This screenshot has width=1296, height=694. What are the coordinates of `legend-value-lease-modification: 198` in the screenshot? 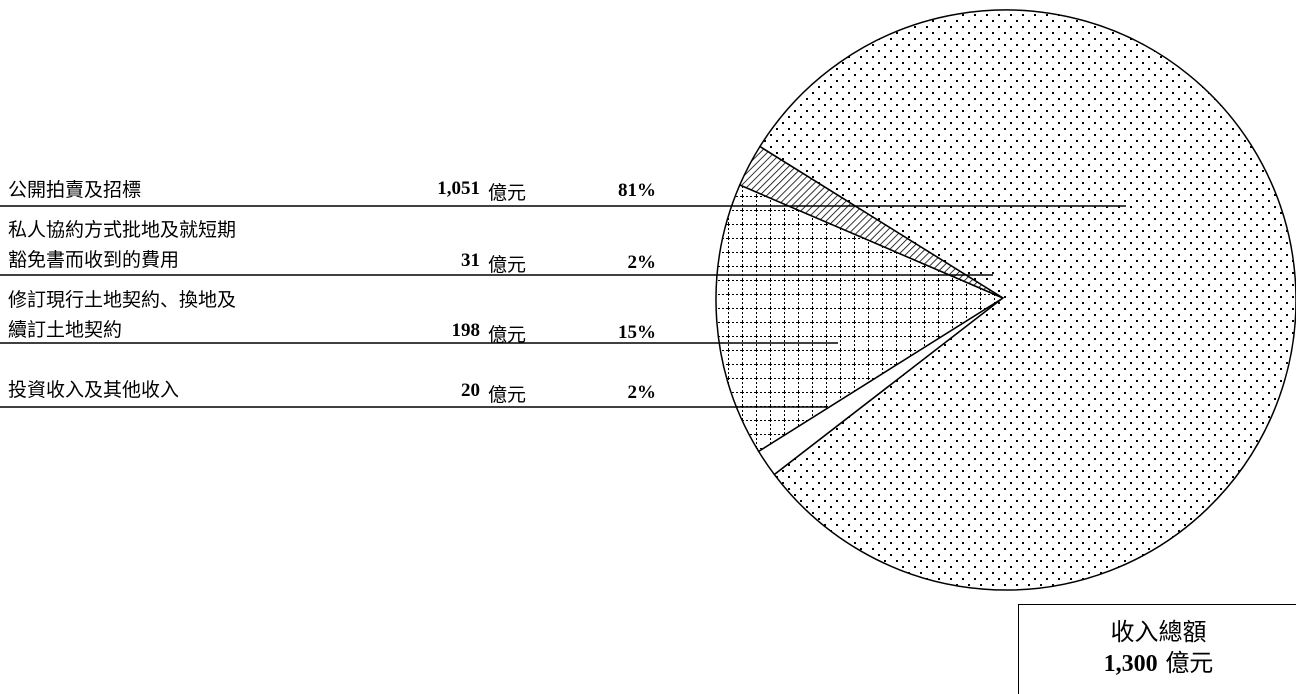 It's located at (466, 330).